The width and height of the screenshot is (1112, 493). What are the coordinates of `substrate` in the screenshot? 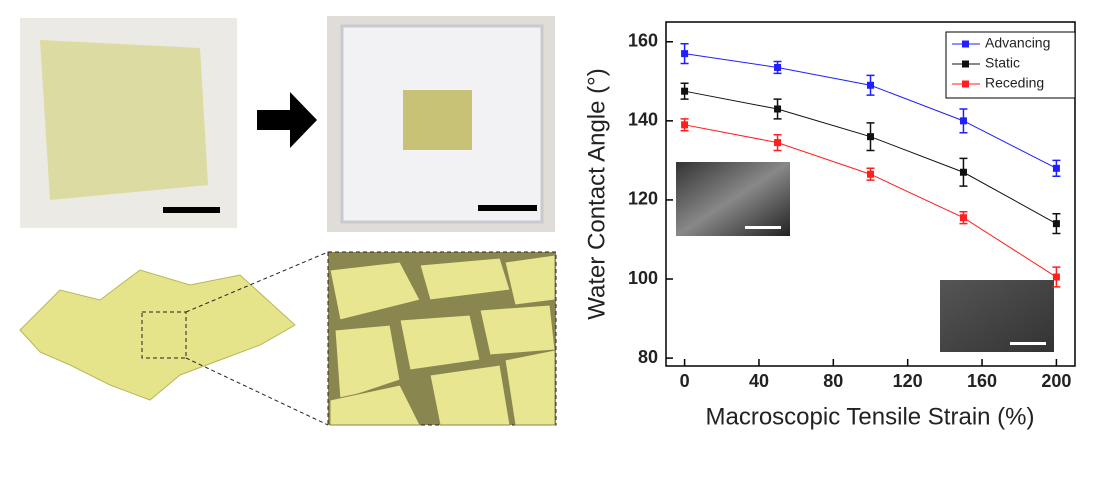 It's located at (442, 124).